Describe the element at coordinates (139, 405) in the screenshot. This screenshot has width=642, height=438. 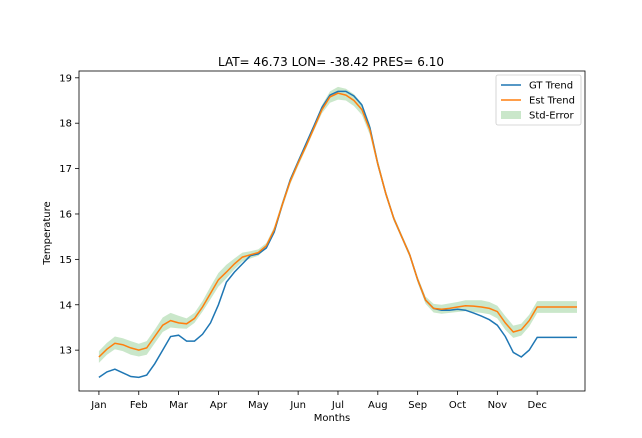
I see `x-tick-label: Feb` at that location.